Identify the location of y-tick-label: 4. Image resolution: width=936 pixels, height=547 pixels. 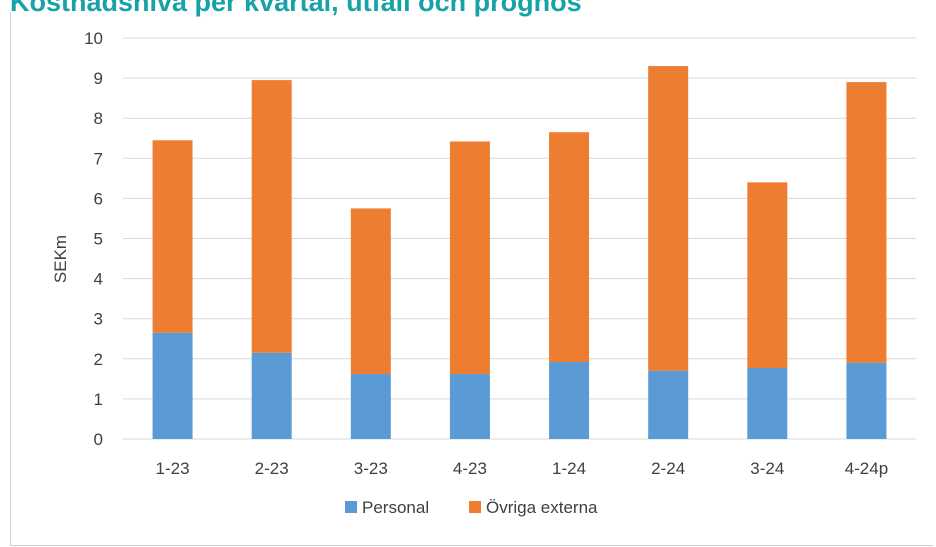
(98, 279).